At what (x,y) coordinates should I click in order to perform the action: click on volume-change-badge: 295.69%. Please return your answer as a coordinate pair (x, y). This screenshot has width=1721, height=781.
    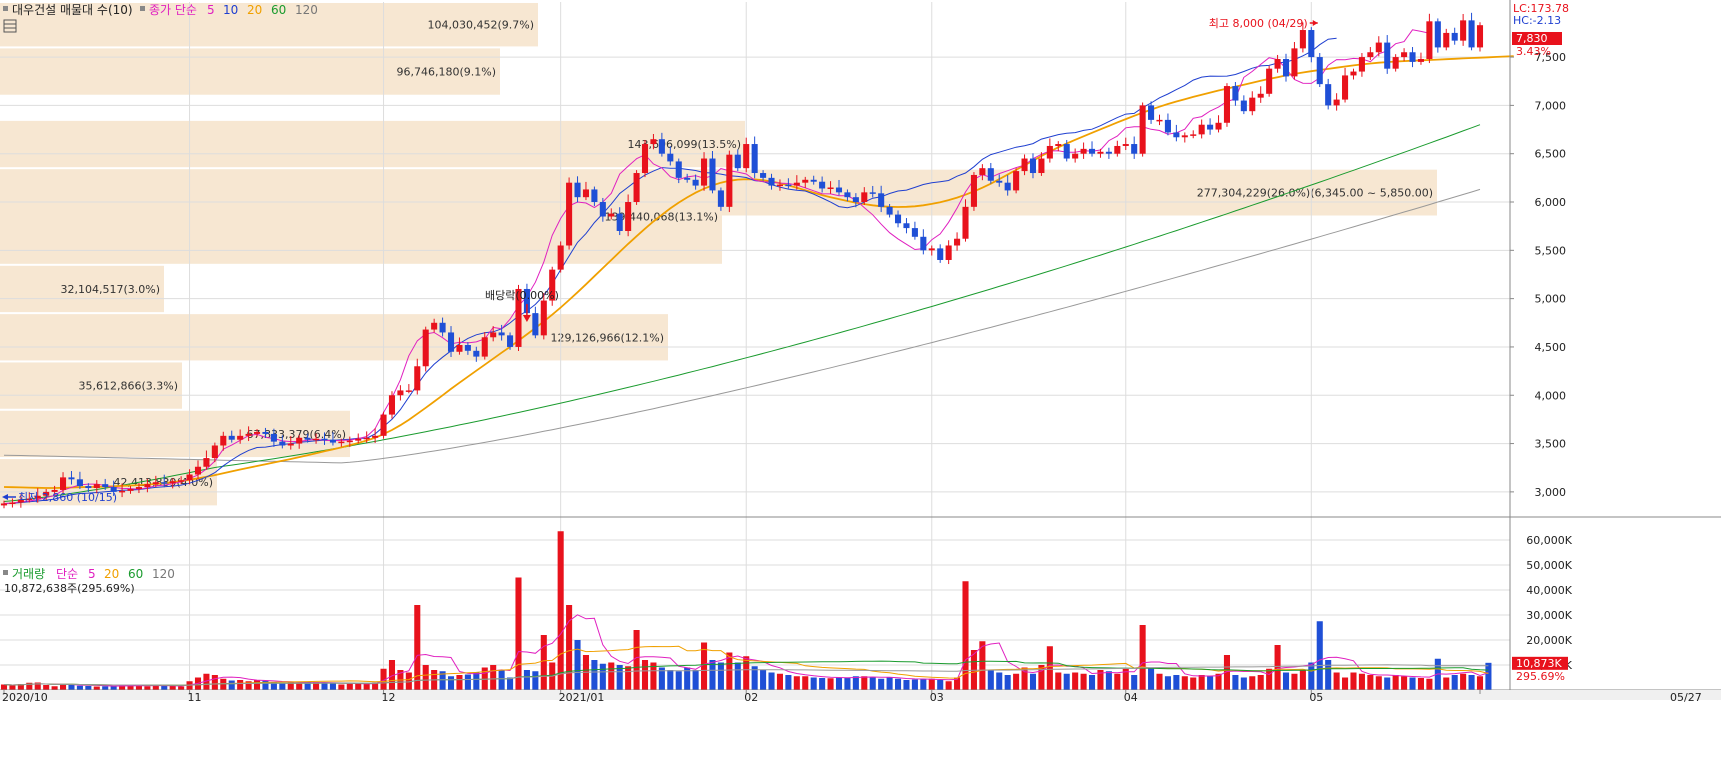
    Looking at the image, I should click on (1540, 676).